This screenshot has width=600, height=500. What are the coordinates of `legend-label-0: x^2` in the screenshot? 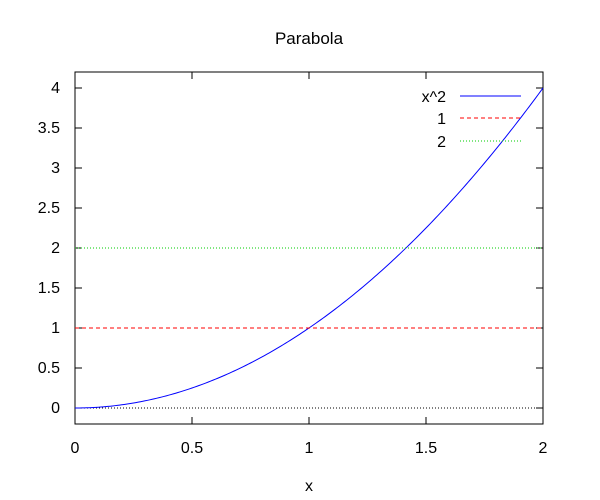 It's located at (434, 97).